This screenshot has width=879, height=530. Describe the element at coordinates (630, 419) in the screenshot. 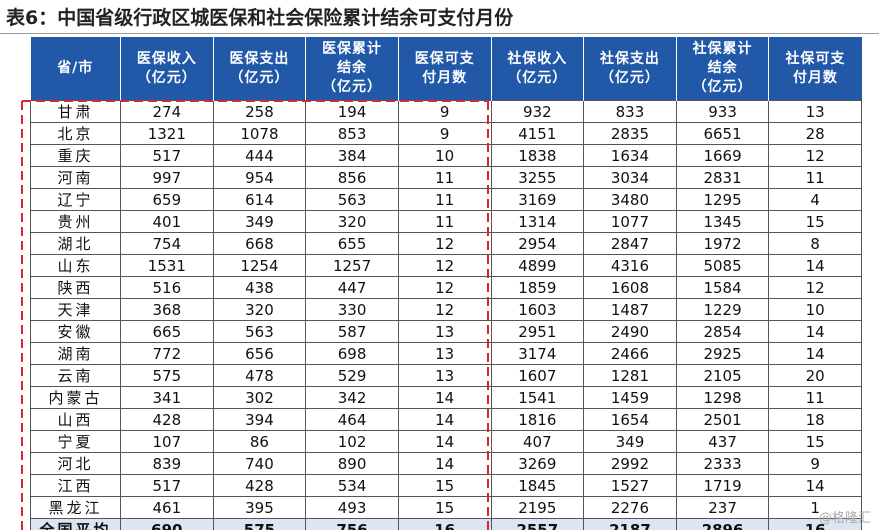

I see `value-cell: 1654` at that location.